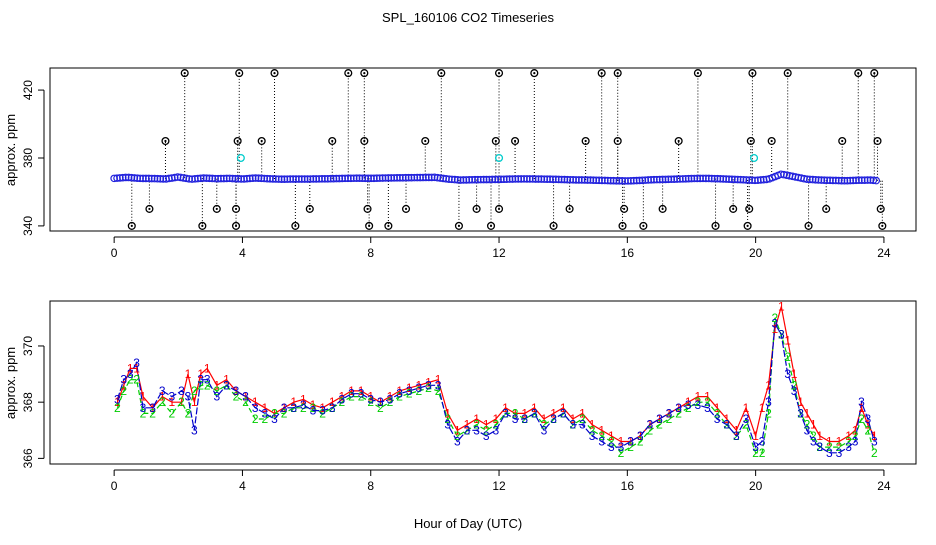 The image size is (936, 545). I want to click on bottom-x-tick-label: 0, so click(114, 486).